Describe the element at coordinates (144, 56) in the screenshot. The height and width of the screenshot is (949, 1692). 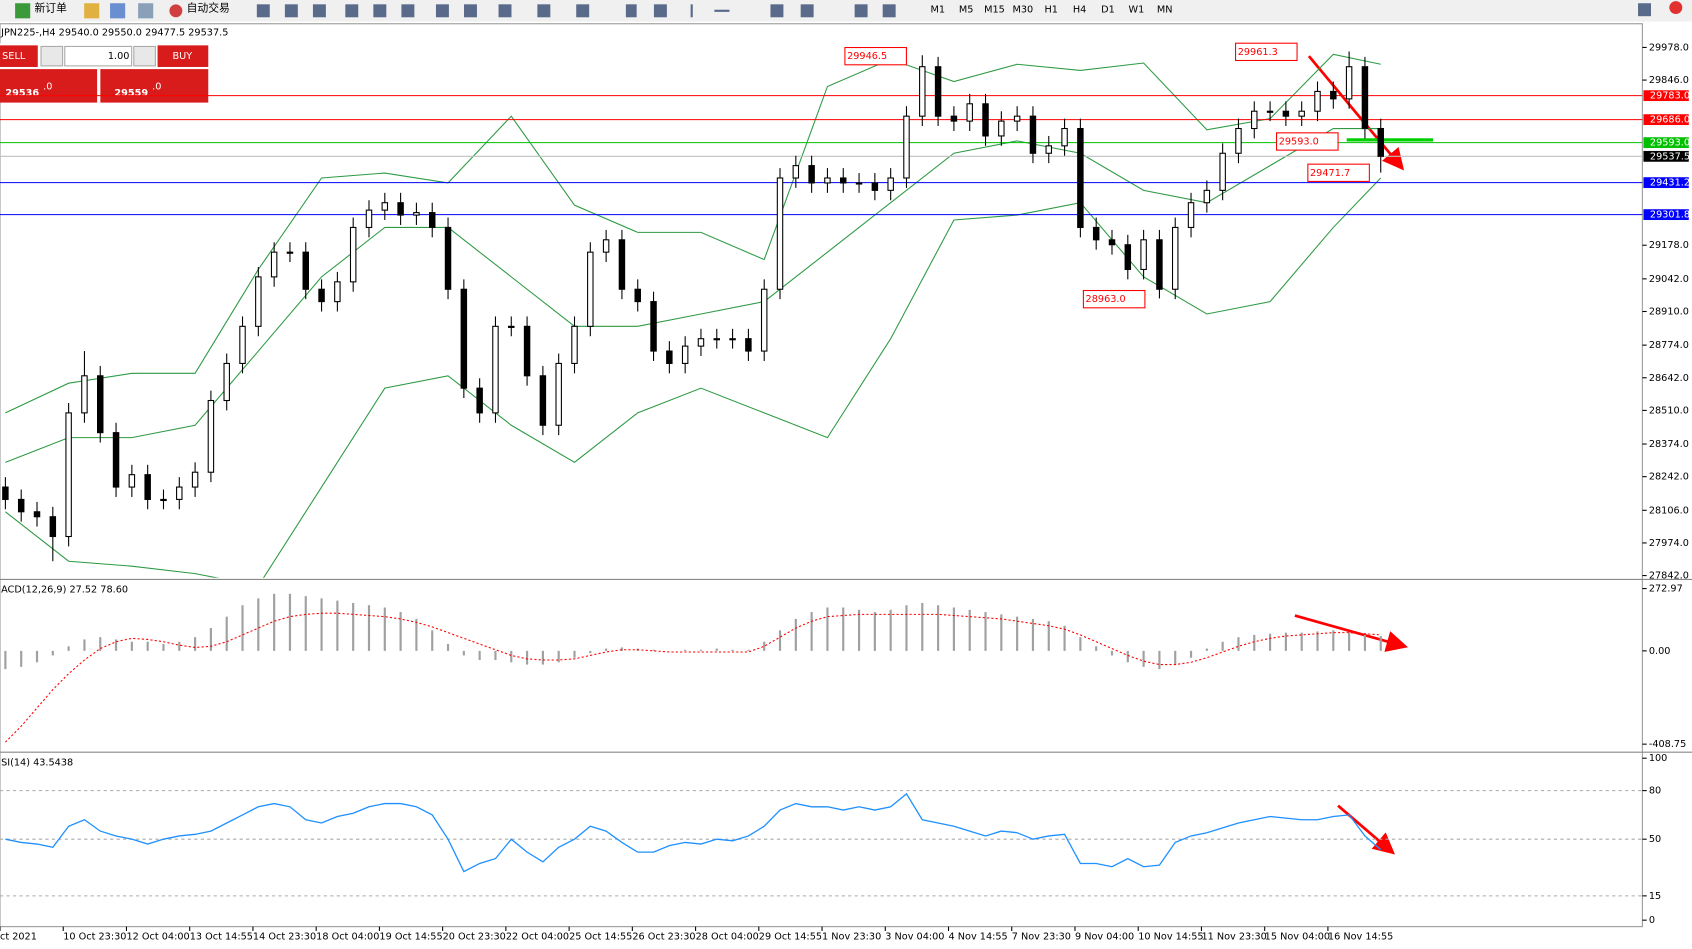
I see `lot-up` at that location.